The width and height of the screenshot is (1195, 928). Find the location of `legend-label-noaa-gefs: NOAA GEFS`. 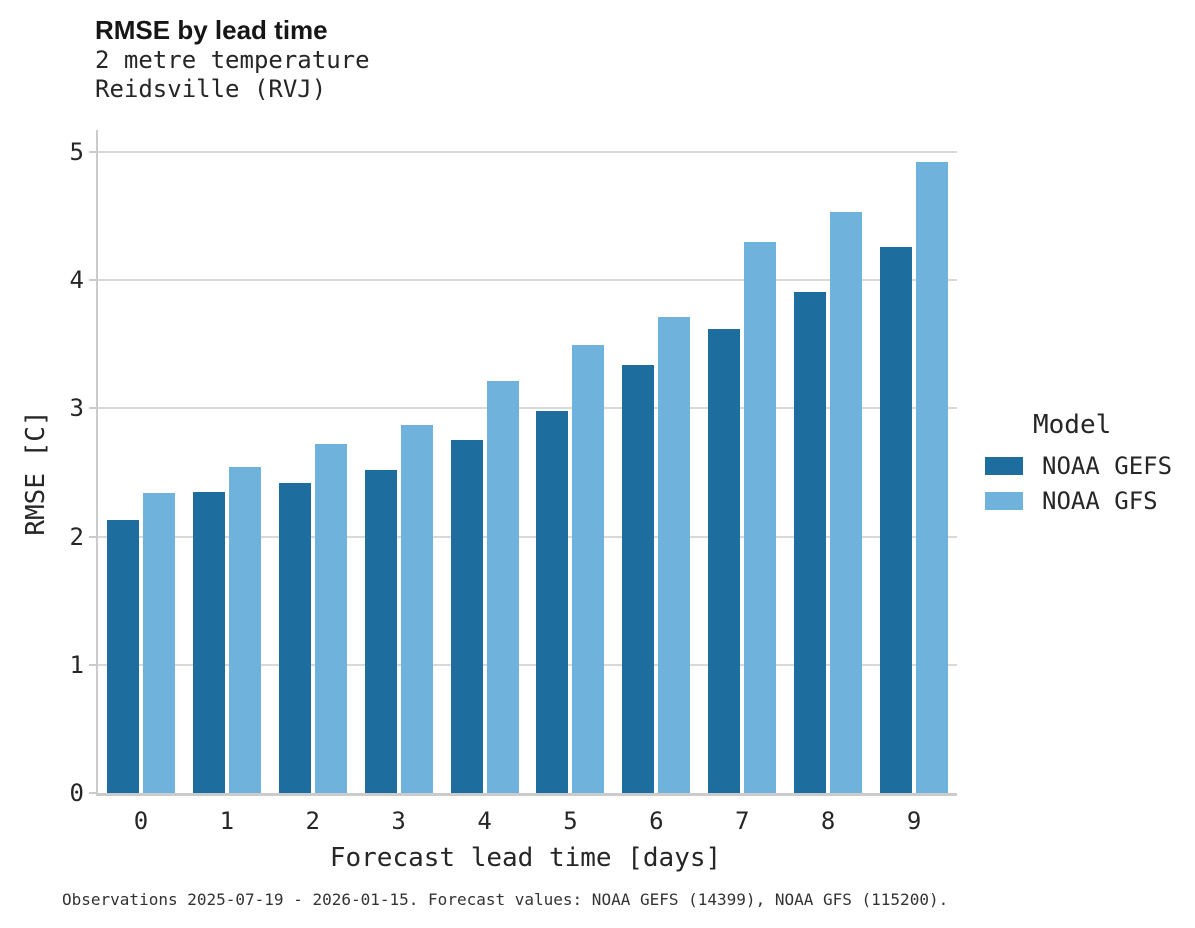

legend-label-noaa-gefs: NOAA GEFS is located at coordinates (1107, 466).